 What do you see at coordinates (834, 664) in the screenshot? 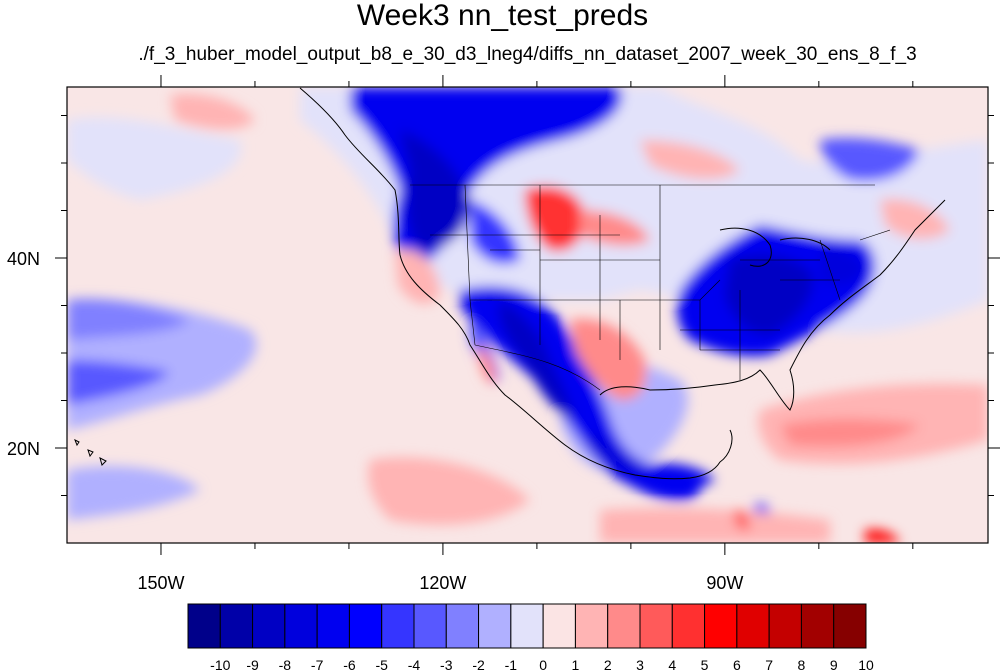
I see `colorbar-label: 9` at bounding box center [834, 664].